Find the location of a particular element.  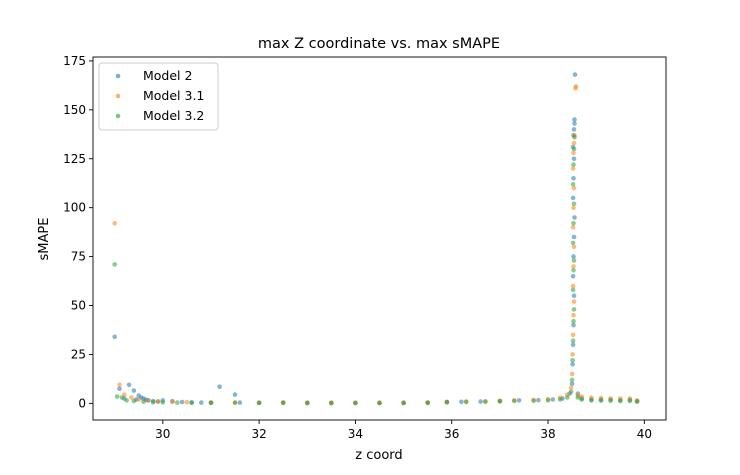

x-tick-label-36: 36 is located at coordinates (451, 434).